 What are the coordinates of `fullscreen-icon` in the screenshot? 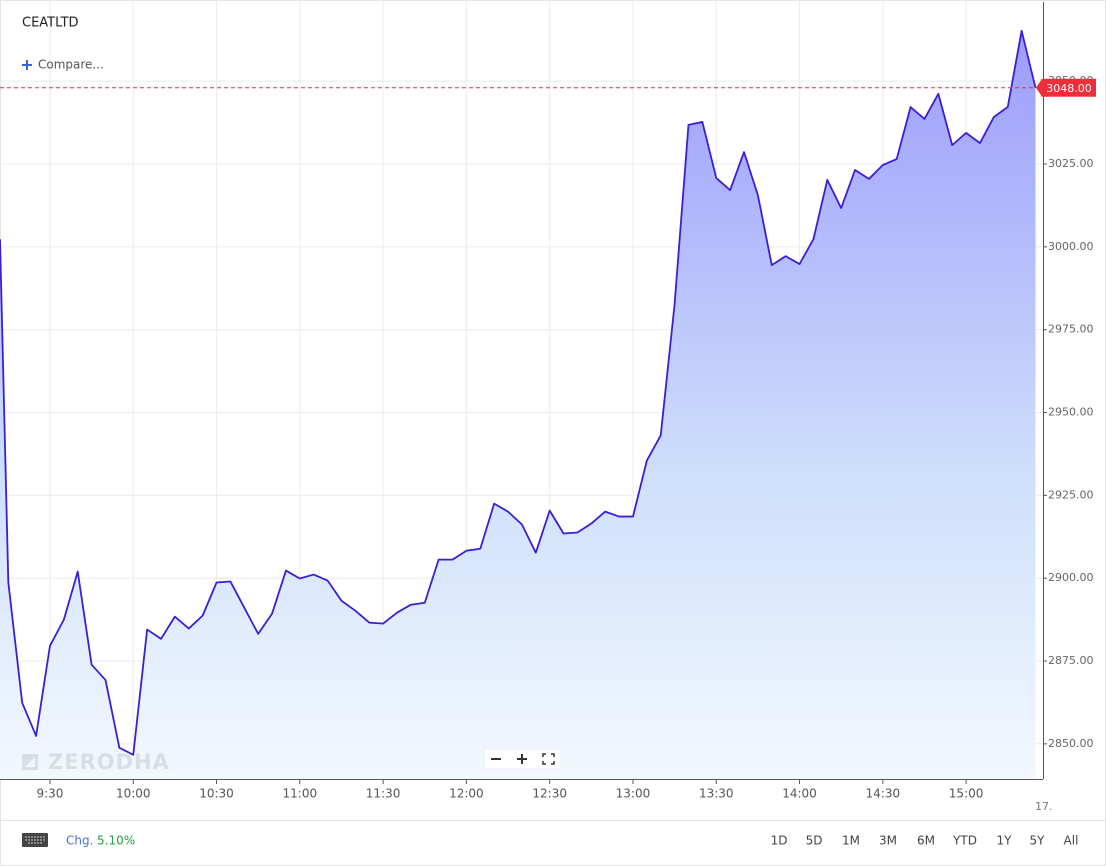 It's located at (548, 759).